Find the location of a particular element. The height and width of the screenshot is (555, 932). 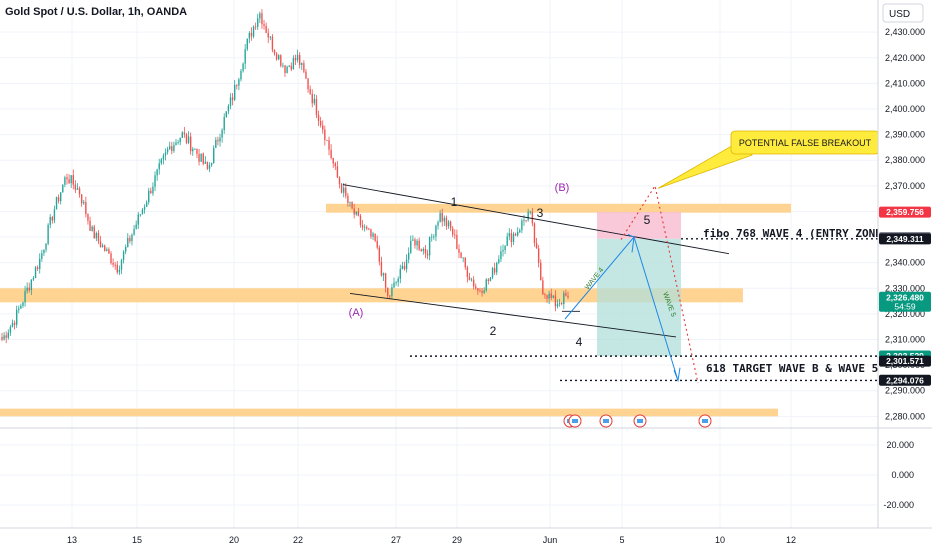

price-tick-label: 2,370.000 is located at coordinates (905, 186).